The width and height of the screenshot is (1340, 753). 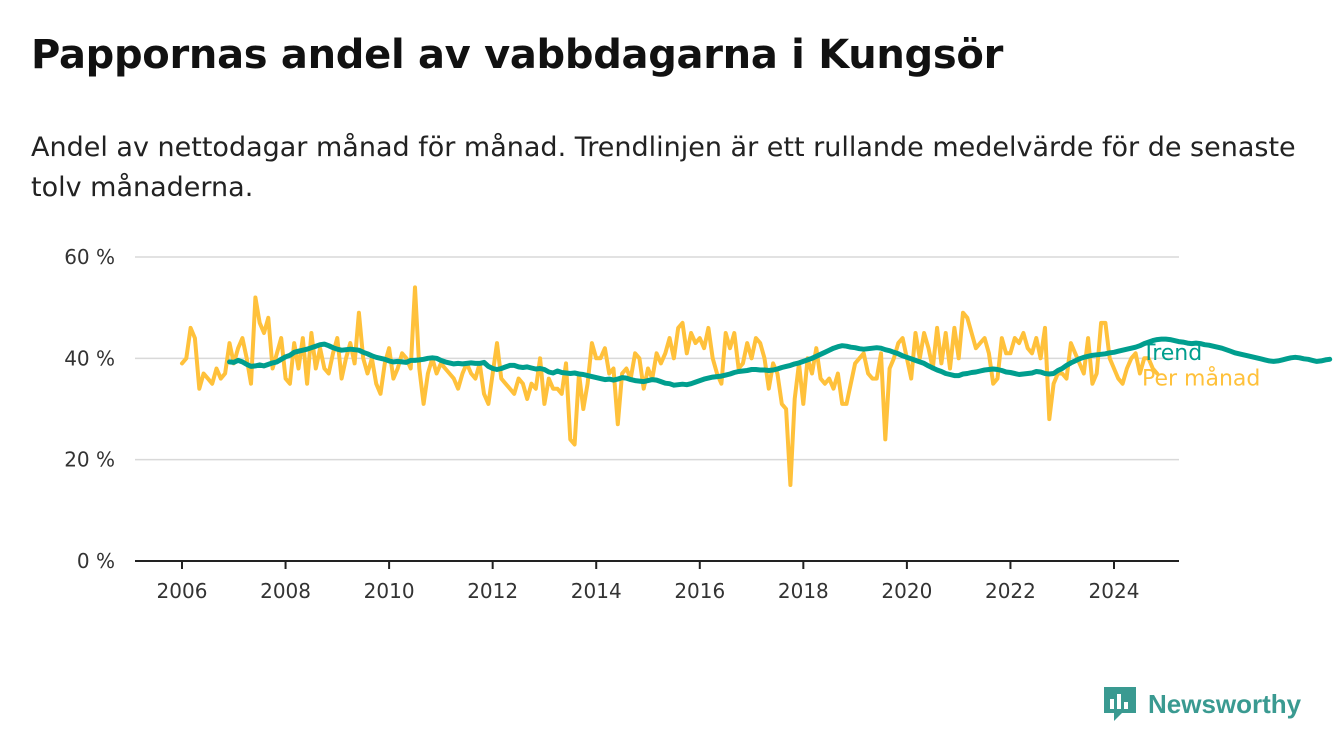 What do you see at coordinates (596, 591) in the screenshot?
I see `x-tick-label: 2014` at bounding box center [596, 591].